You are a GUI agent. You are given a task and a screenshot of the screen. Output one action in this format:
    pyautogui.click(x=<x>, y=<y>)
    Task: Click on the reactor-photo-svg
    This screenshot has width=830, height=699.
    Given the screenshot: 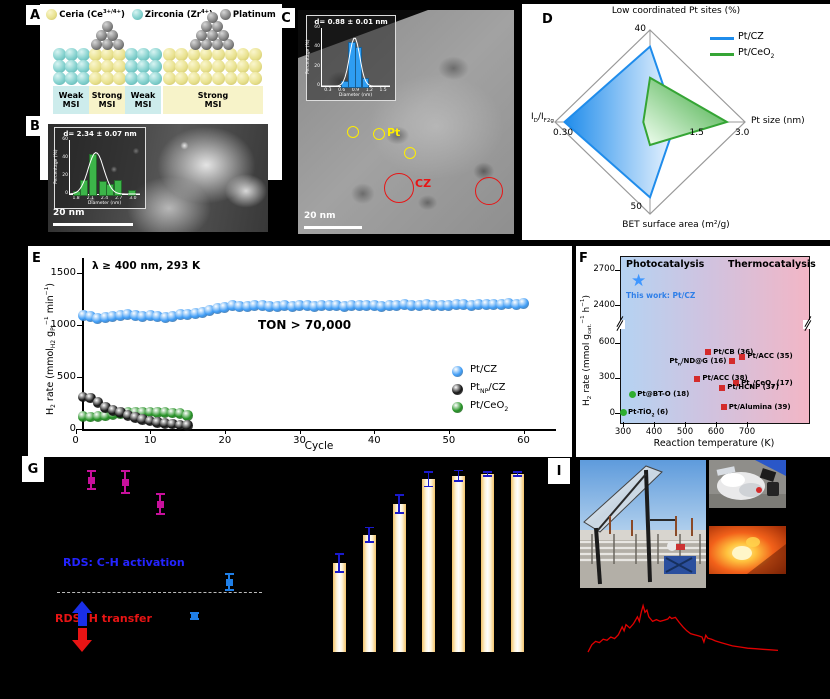 What is the action you would take?
    pyautogui.click(x=747, y=484)
    